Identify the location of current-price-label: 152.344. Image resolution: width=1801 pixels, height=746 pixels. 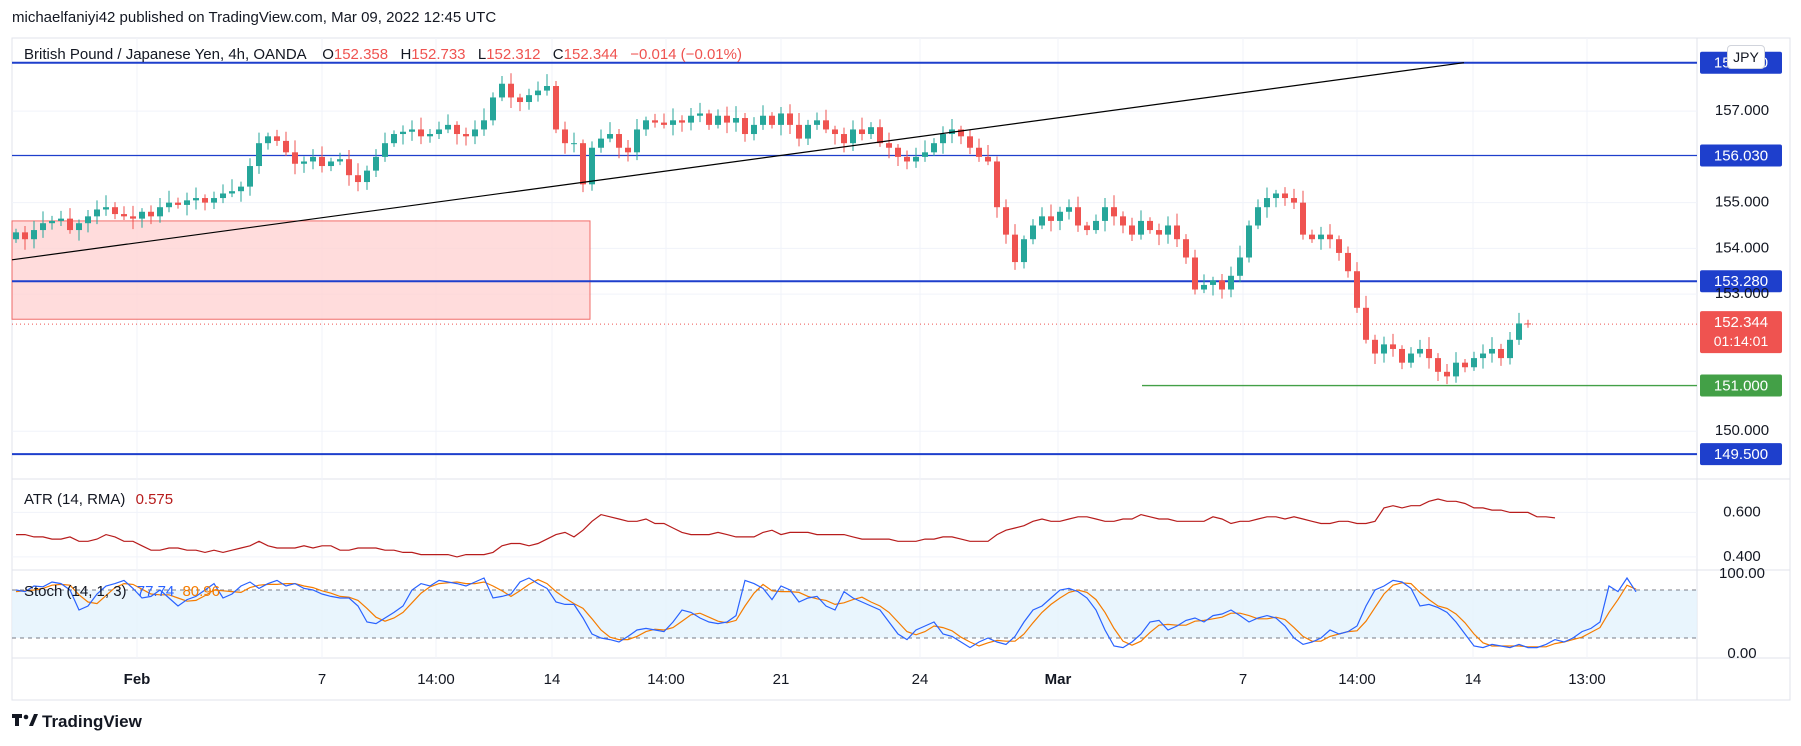
(1741, 322).